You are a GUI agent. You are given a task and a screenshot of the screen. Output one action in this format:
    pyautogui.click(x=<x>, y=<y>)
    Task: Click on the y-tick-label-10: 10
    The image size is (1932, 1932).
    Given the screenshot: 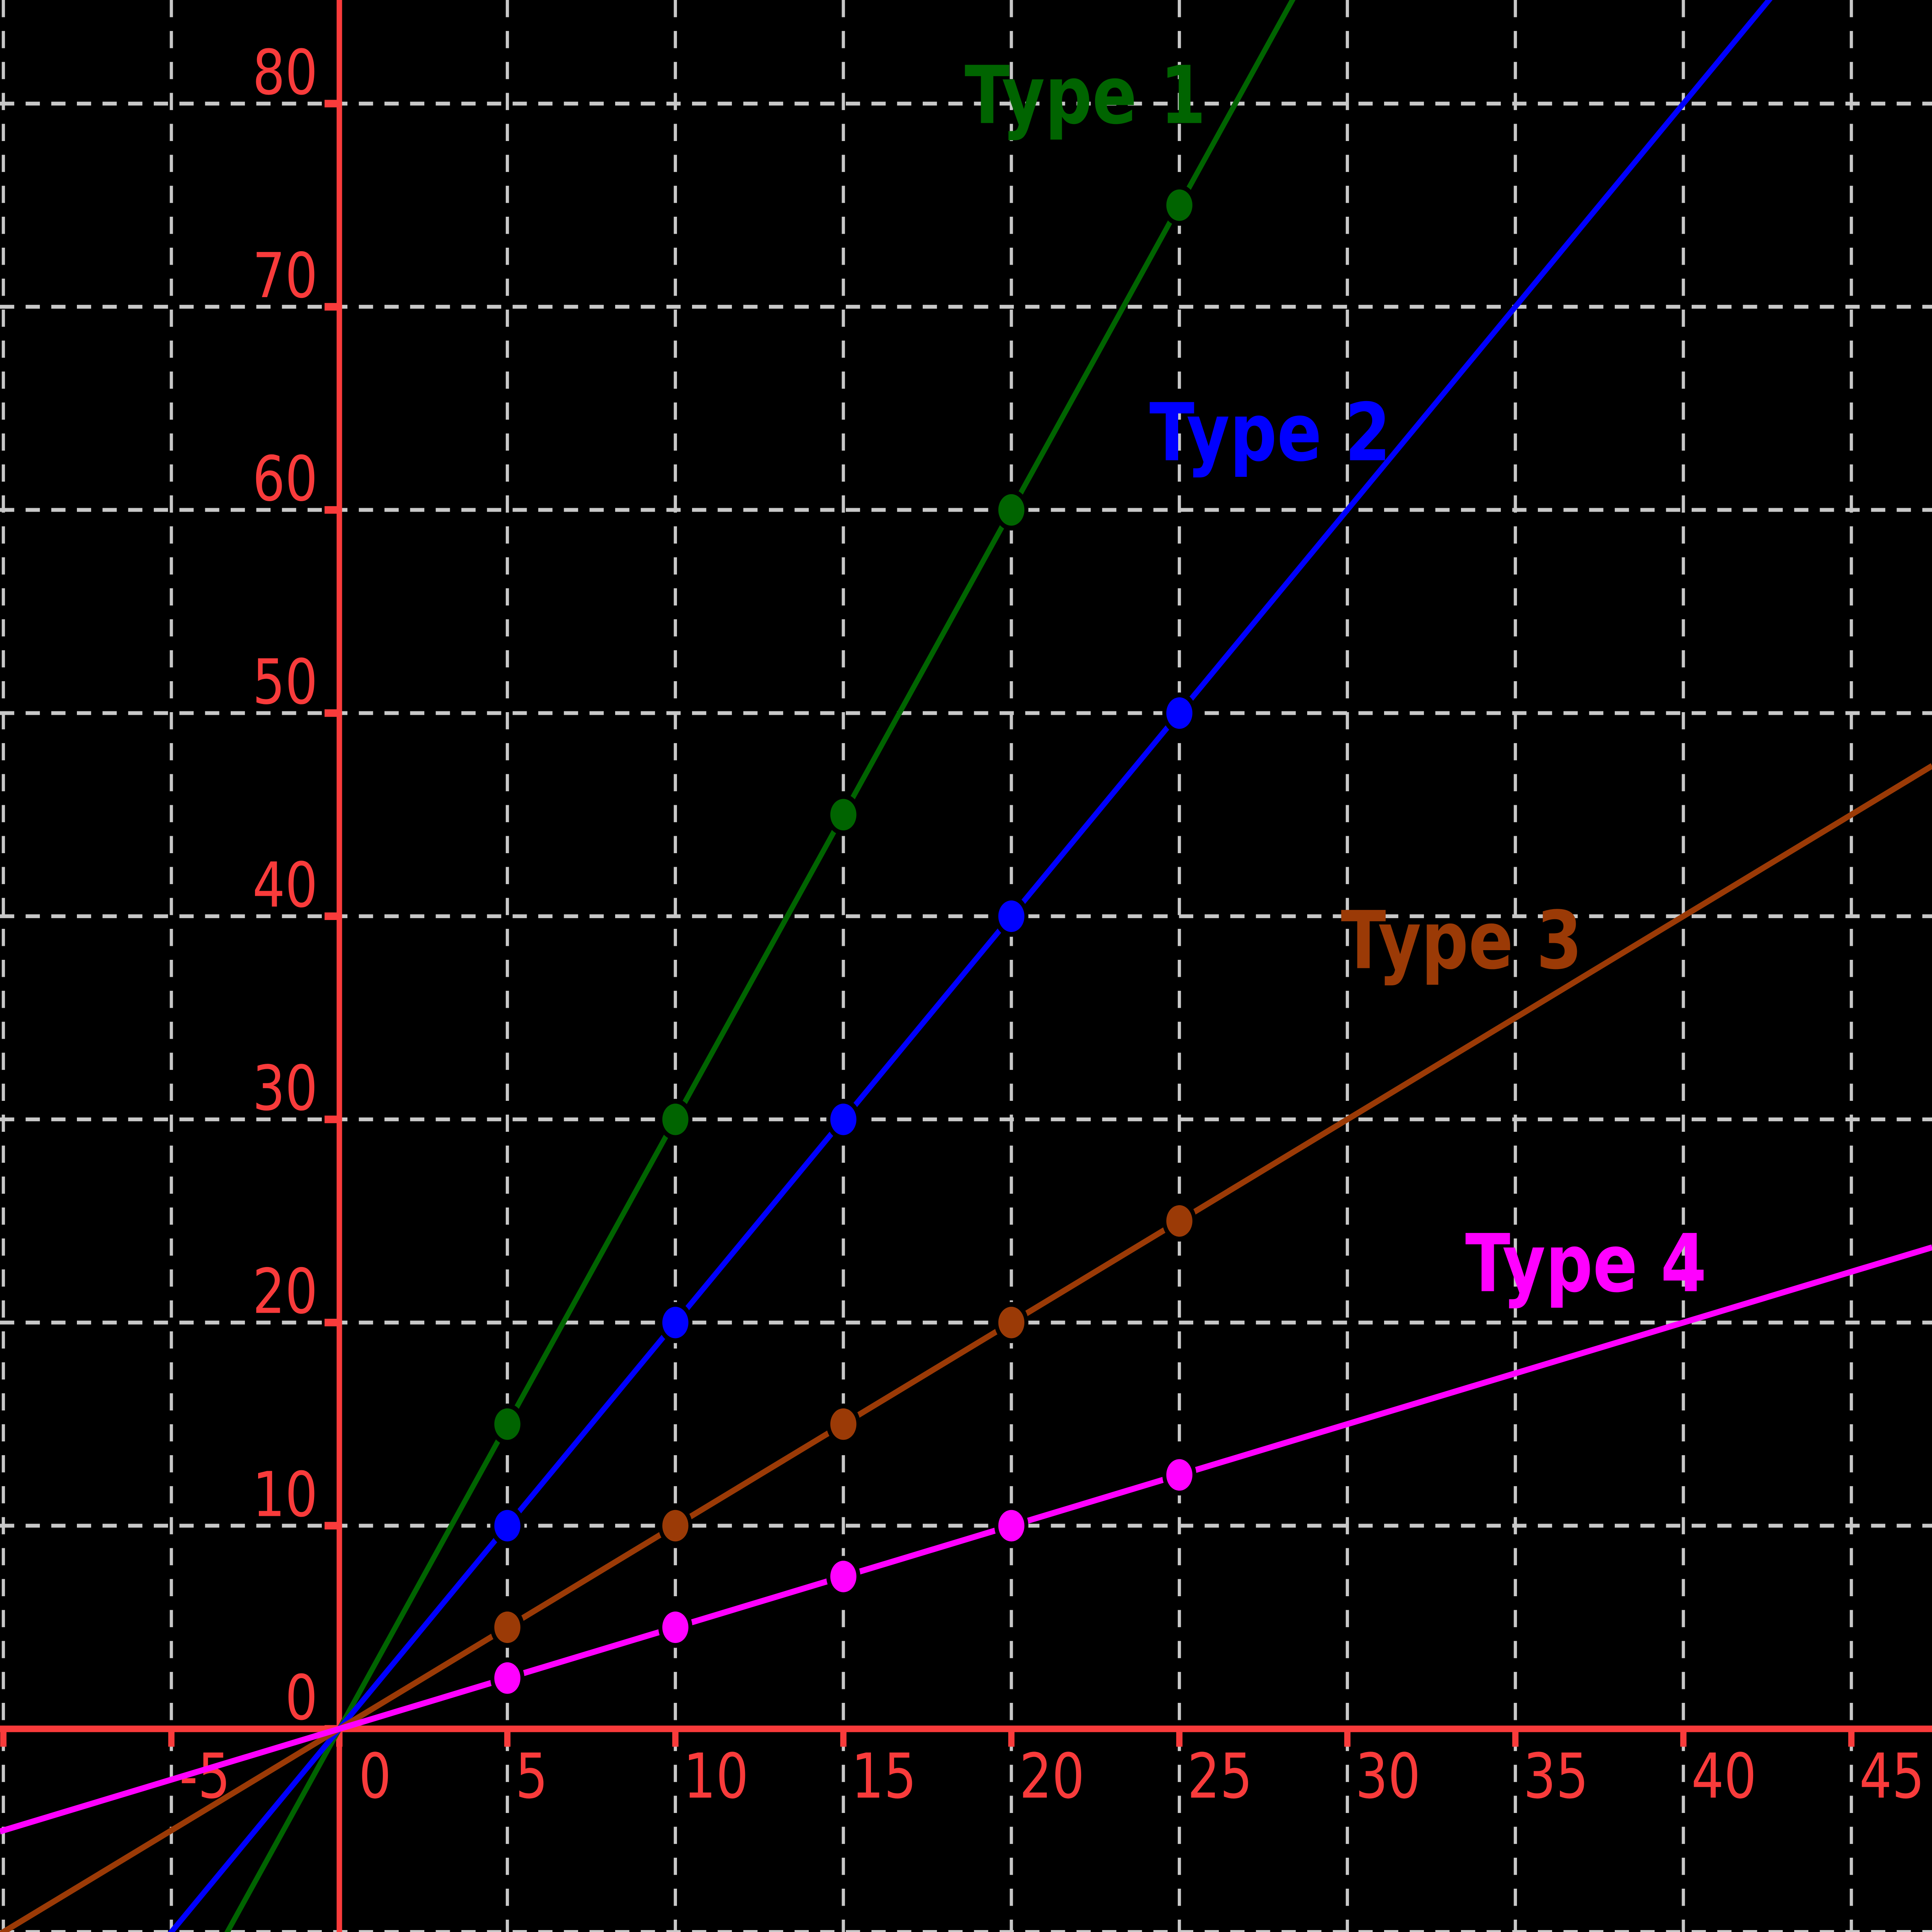 What is the action you would take?
    pyautogui.click(x=285, y=1495)
    